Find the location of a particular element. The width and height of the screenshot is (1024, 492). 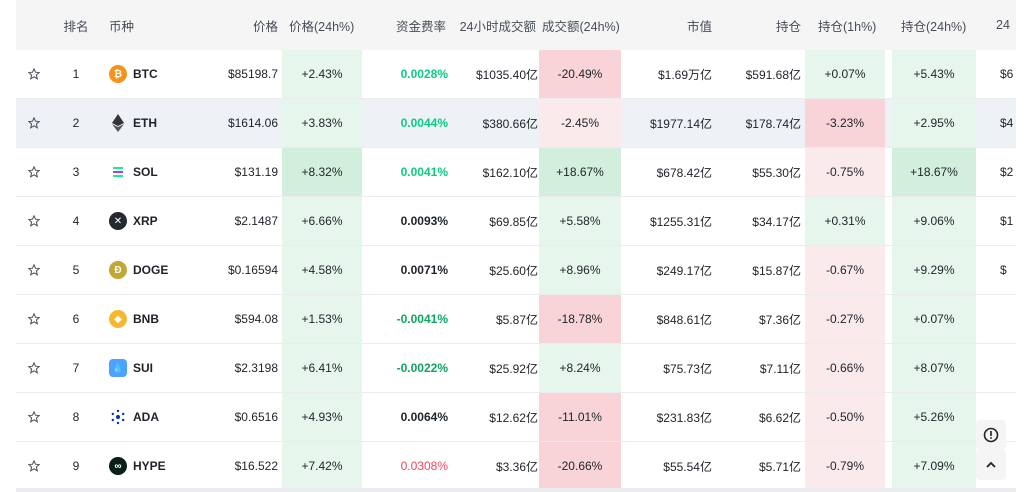

market-cap-cell: $55.54亿 is located at coordinates (687, 466).